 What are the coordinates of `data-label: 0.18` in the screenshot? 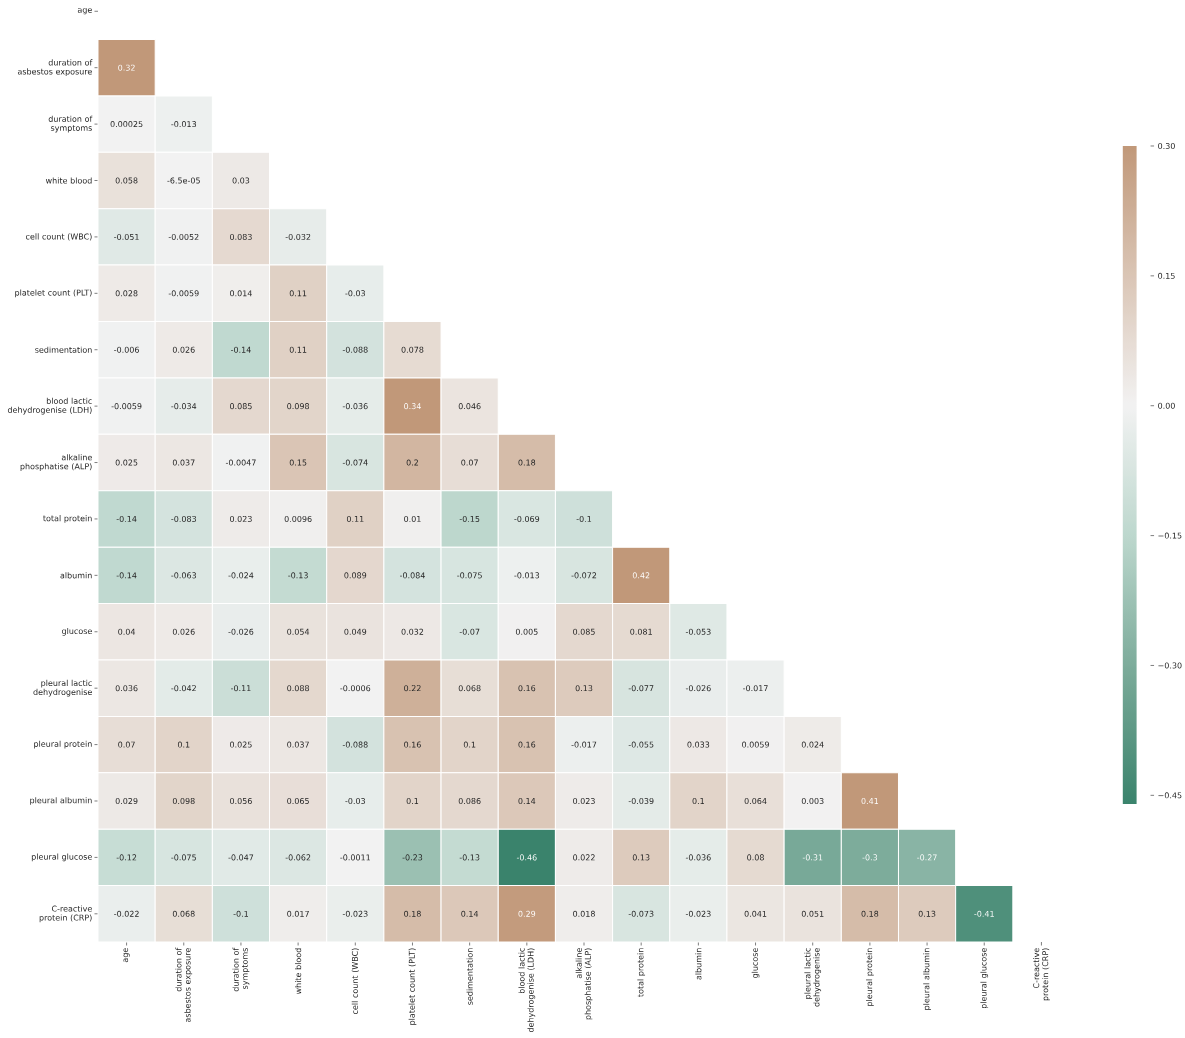 It's located at (870, 913).